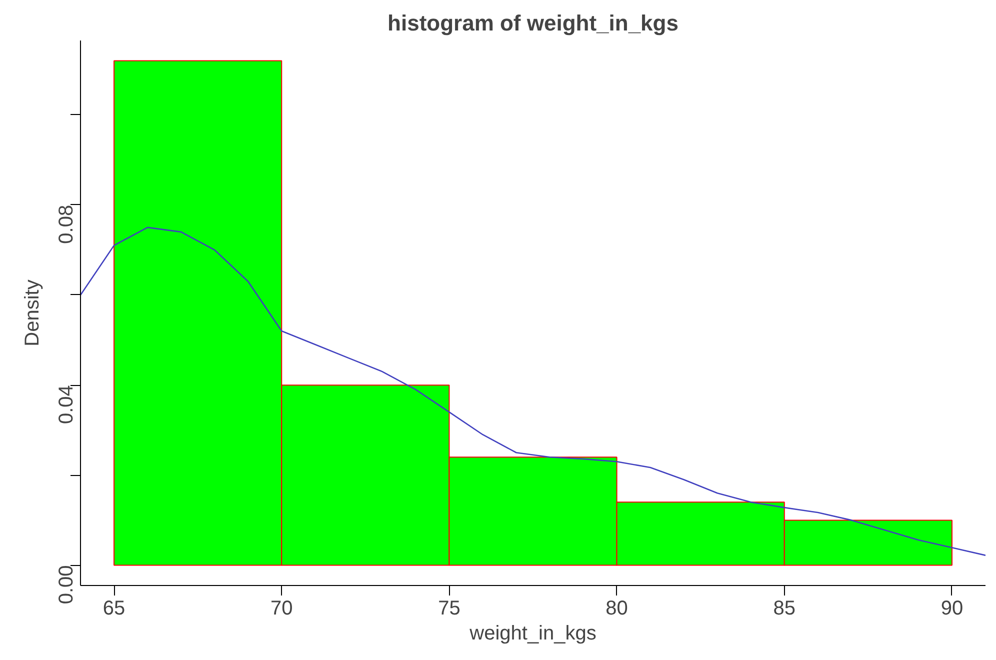 This screenshot has height=660, width=996. I want to click on x-tick-label: 75, so click(449, 609).